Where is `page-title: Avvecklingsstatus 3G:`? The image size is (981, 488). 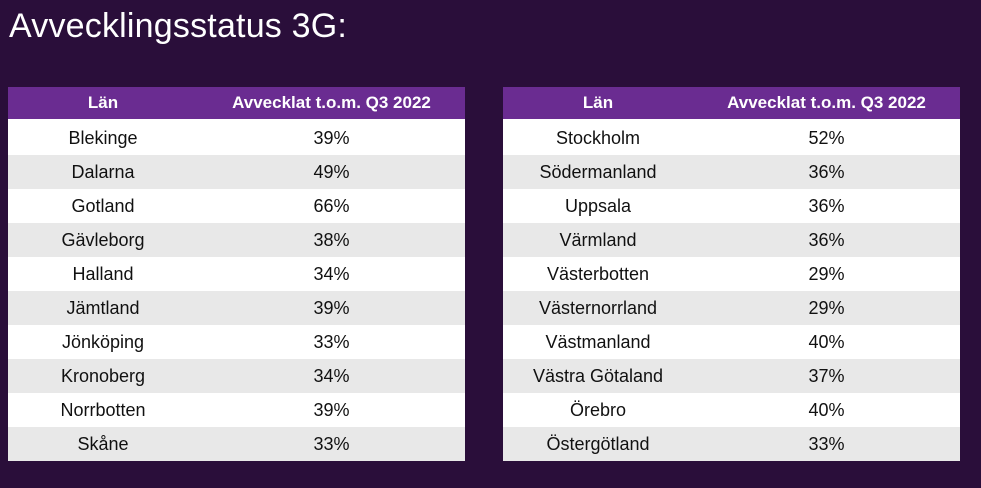 page-title: Avvecklingsstatus 3G: is located at coordinates (178, 26).